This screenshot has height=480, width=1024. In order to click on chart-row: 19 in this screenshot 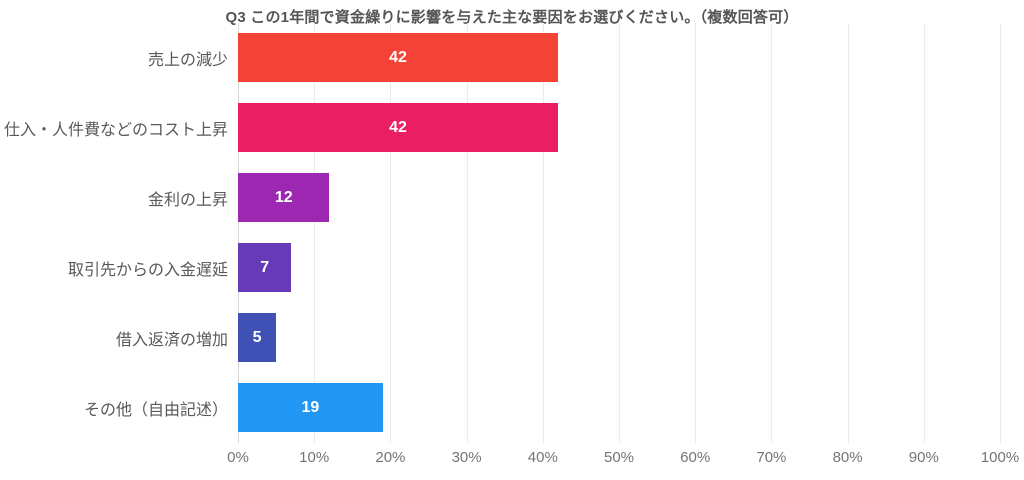, I will do `click(619, 408)`.